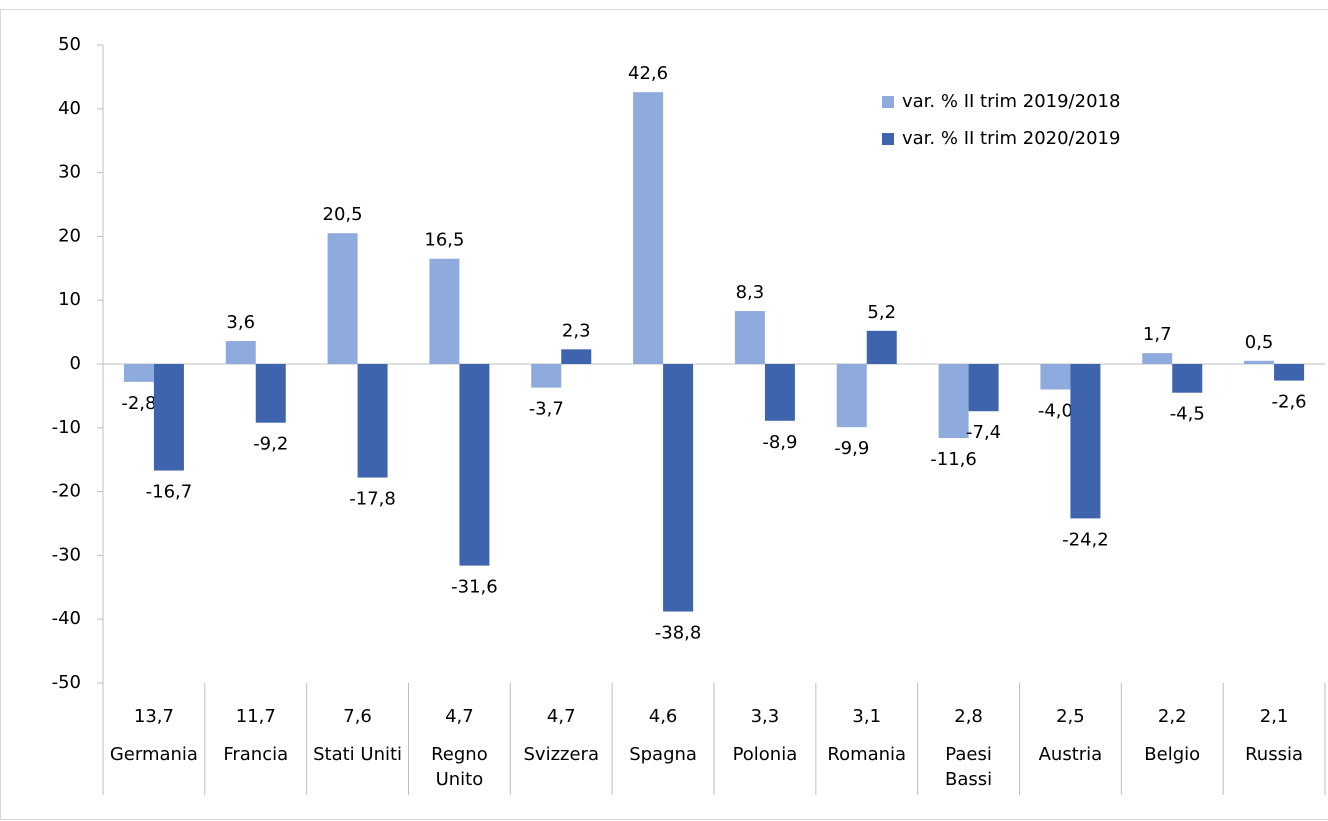  What do you see at coordinates (1274, 716) in the screenshot?
I see `category-value: 2,1` at bounding box center [1274, 716].